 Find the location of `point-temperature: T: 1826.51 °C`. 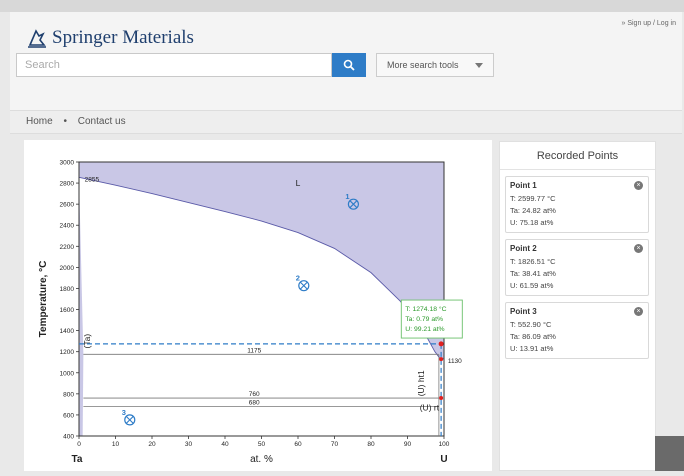

point-temperature: T: 1826.51 °C is located at coordinates (533, 261).